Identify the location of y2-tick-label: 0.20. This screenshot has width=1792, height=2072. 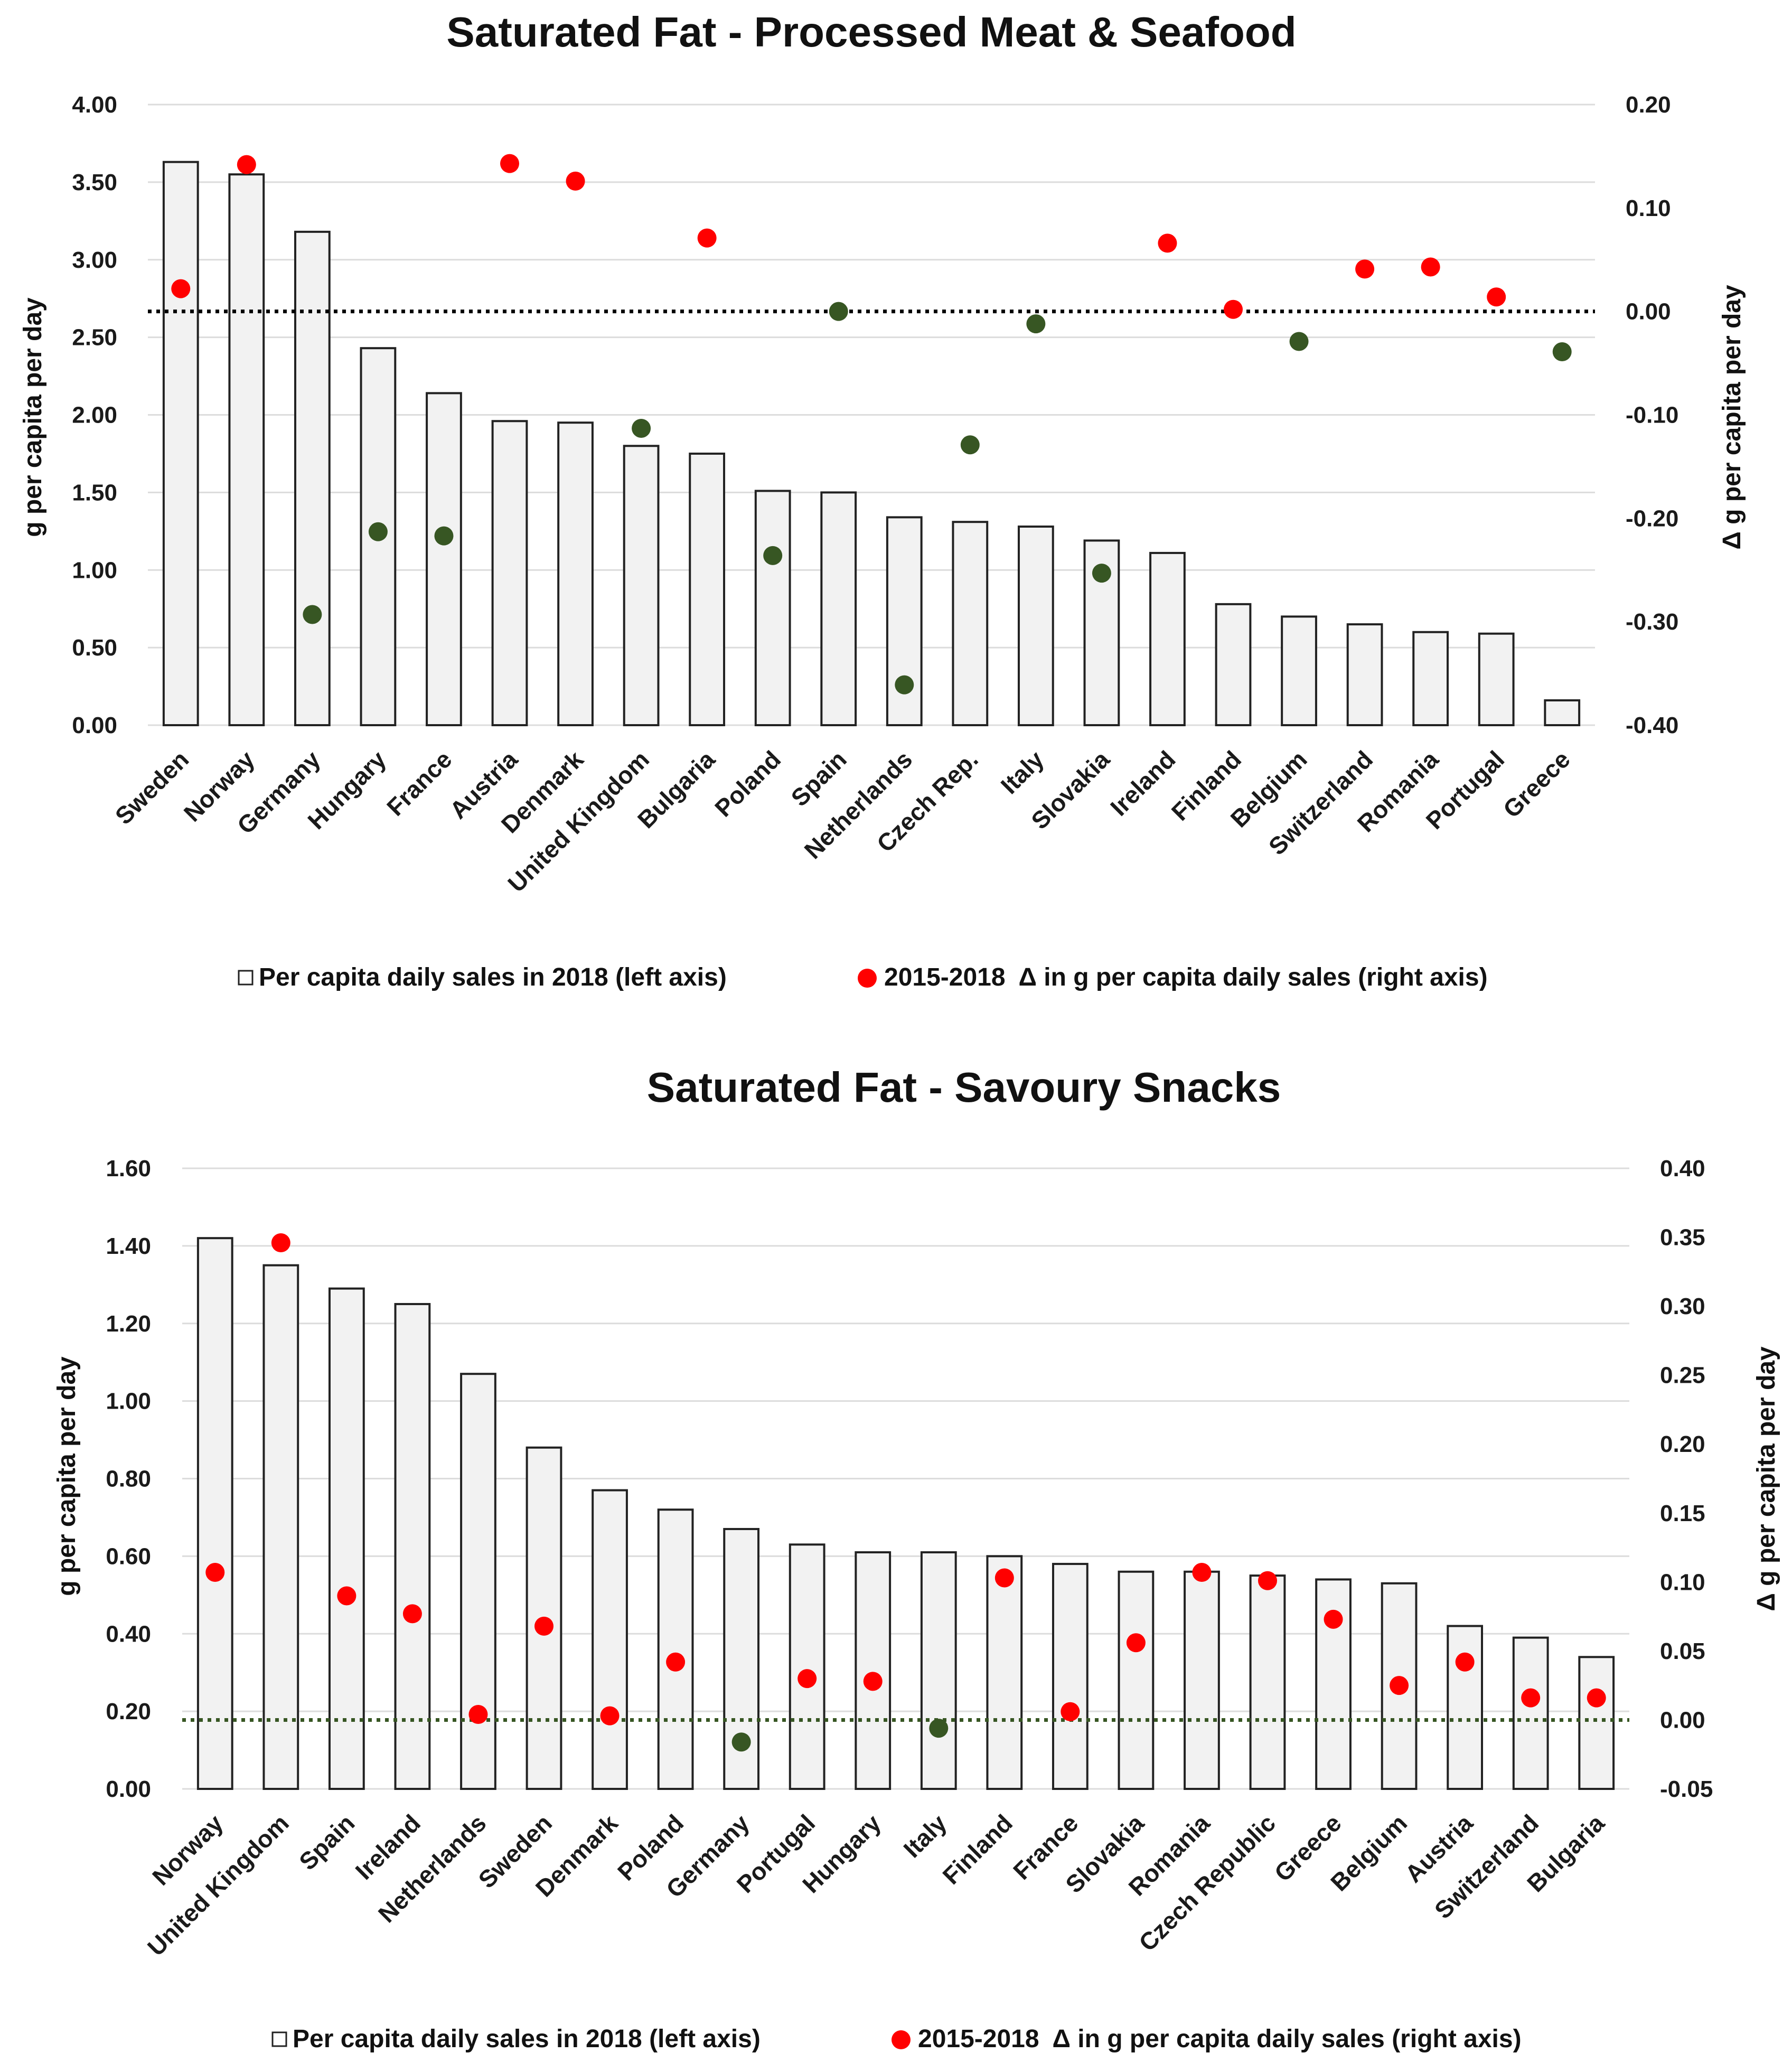
(1648, 105).